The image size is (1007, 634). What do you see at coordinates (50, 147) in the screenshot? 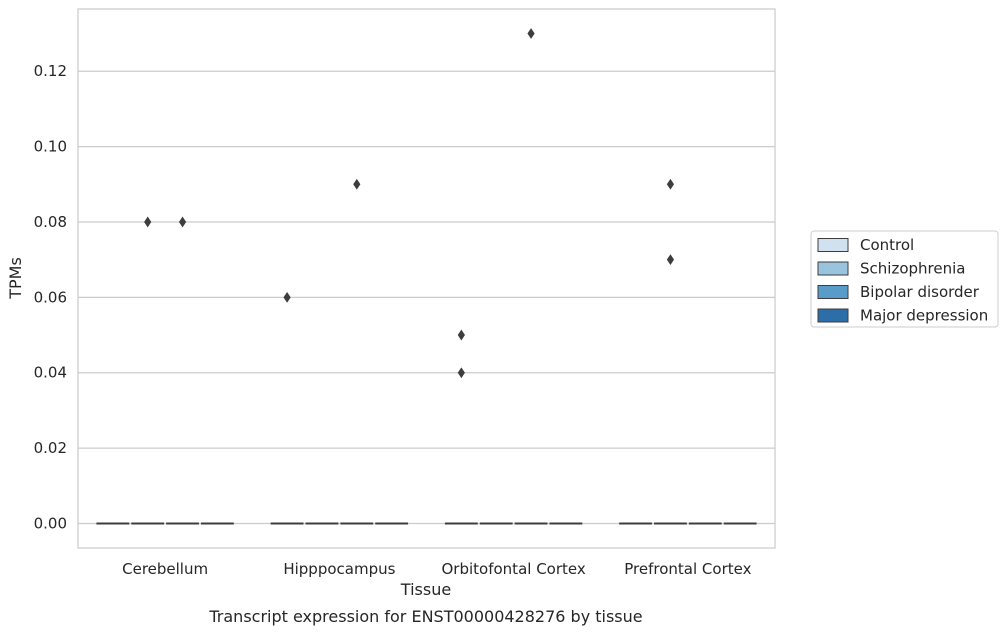
I see `y-tick-label: 0.10` at bounding box center [50, 147].